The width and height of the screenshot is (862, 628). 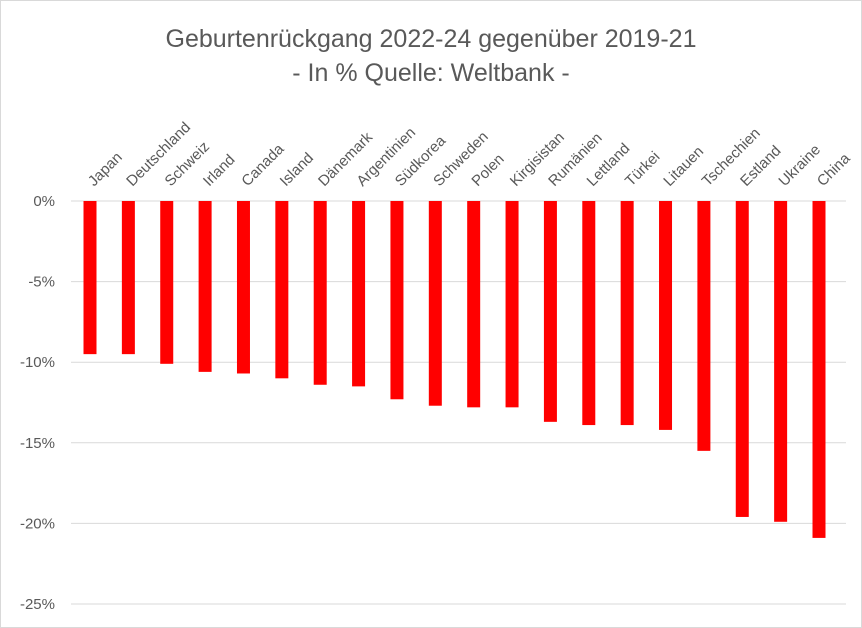 I want to click on y-tick-label: -15%, so click(x=37, y=443).